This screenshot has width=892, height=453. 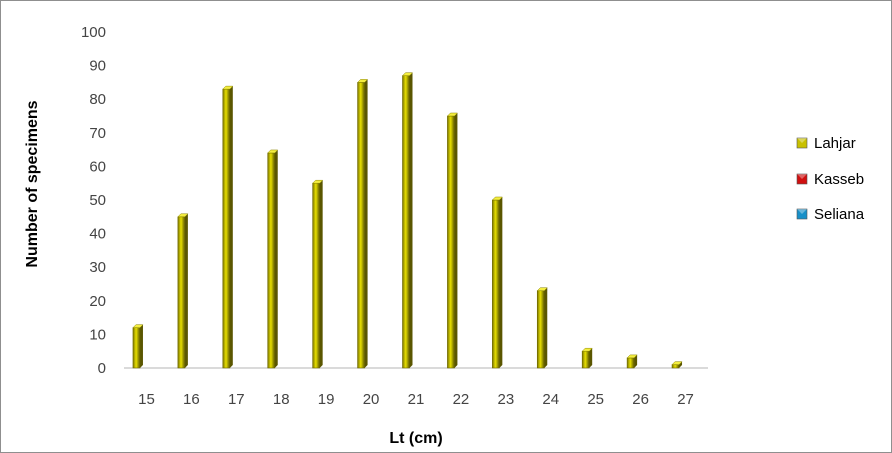 What do you see at coordinates (835, 143) in the screenshot?
I see `legend-label: Lahjar` at bounding box center [835, 143].